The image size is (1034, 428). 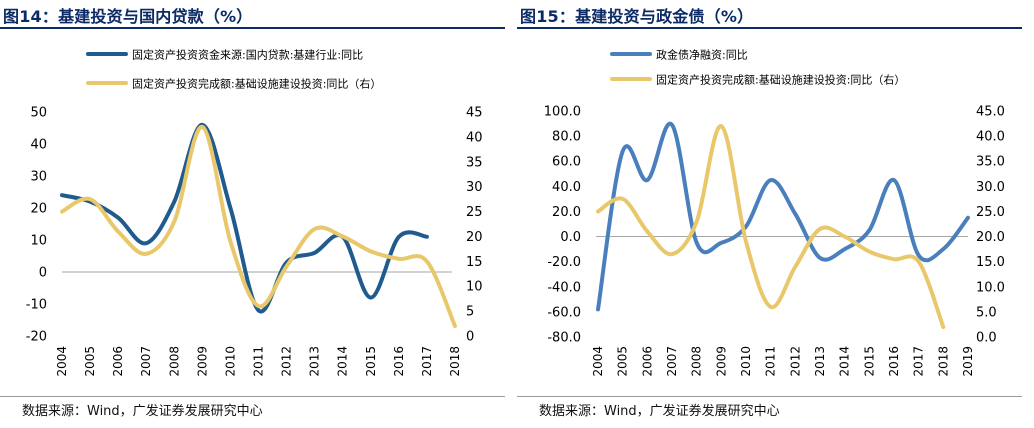 I want to click on y-left-tick-label: 40.0, so click(x=566, y=187).